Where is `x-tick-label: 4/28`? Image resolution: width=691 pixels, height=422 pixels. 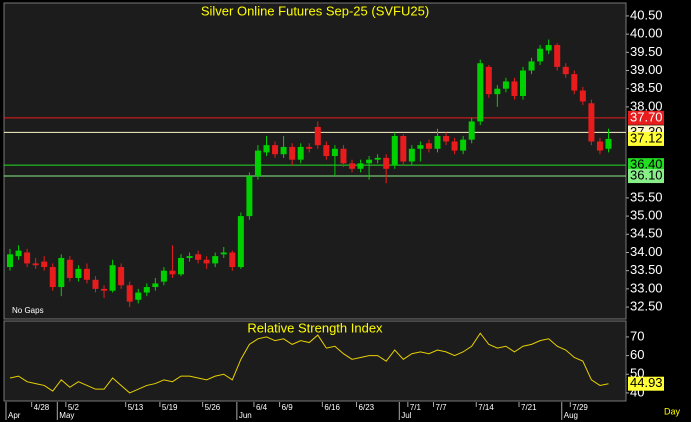
x-tick-label: 4/28 is located at coordinates (42, 407).